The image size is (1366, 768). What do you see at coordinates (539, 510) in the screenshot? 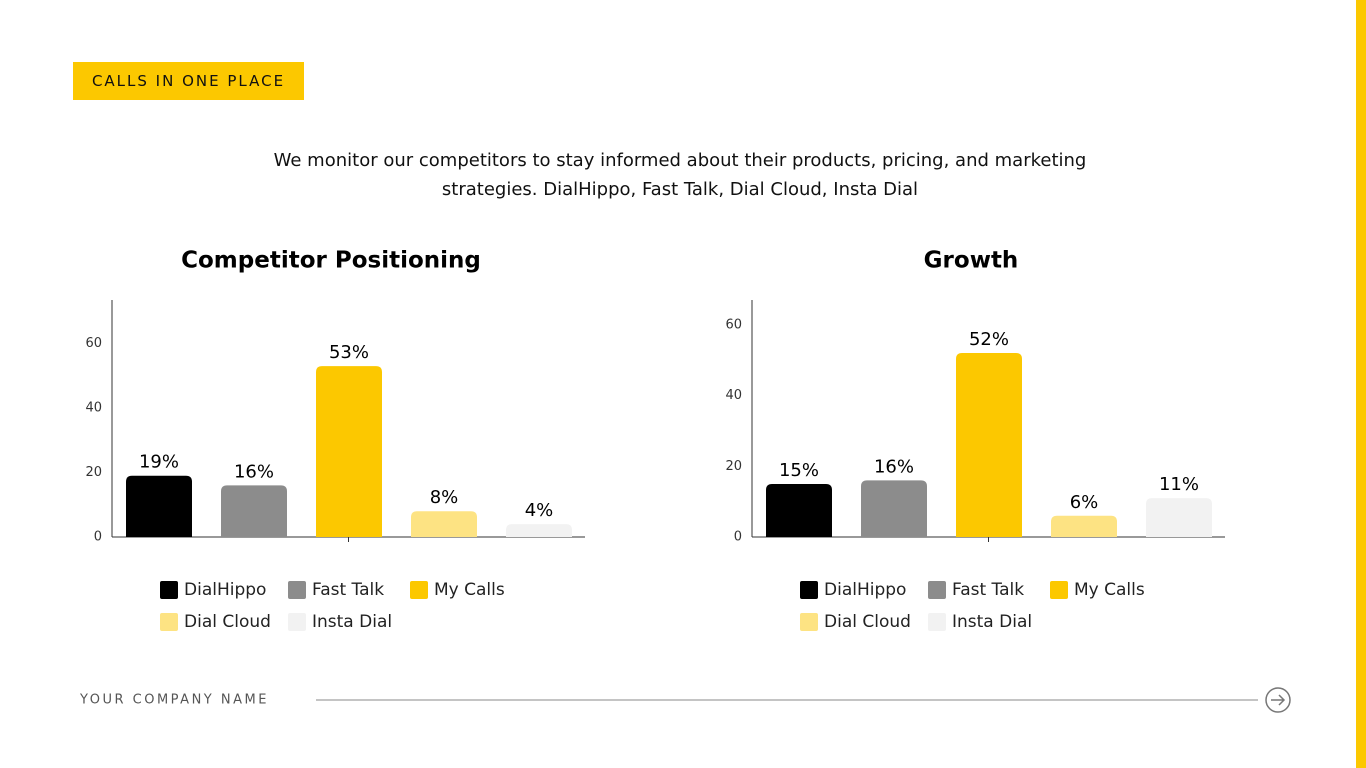
I see `value-label: 4%` at bounding box center [539, 510].